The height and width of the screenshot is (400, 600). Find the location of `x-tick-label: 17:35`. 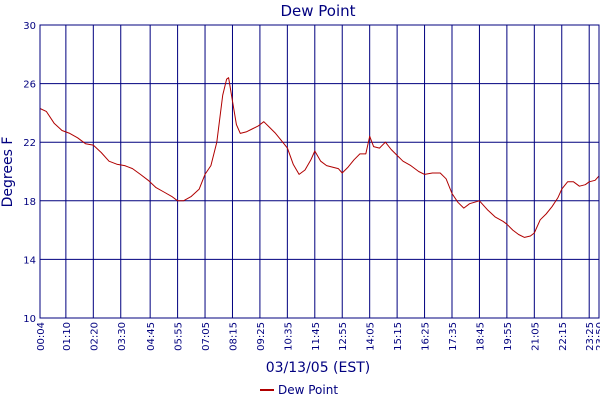

x-tick-label: 17:35 is located at coordinates (453, 336).